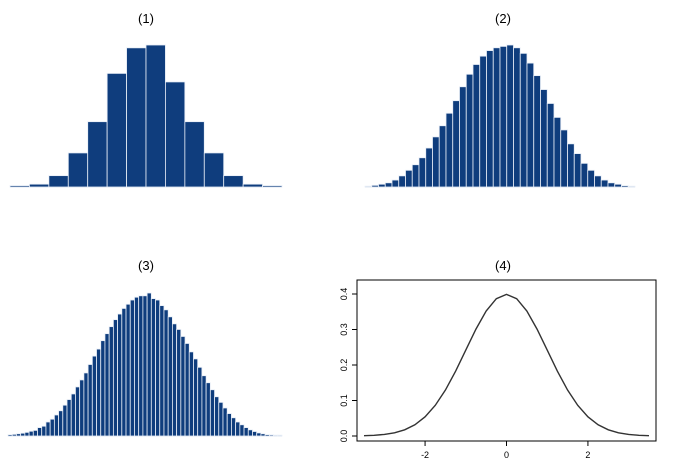 The height and width of the screenshot is (469, 679). Describe the element at coordinates (506, 455) in the screenshot. I see `x-tick-label: 0` at that location.